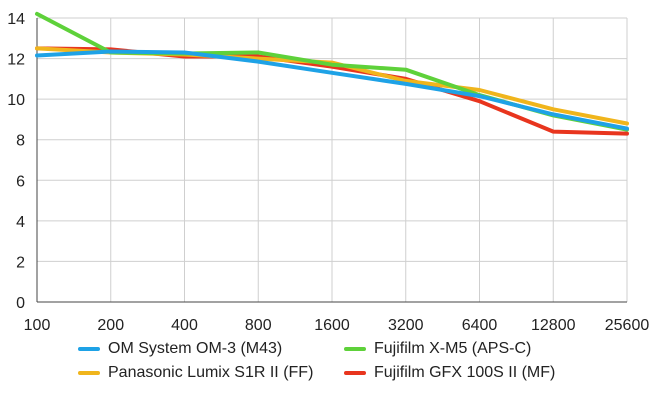 Image resolution: width=655 pixels, height=402 pixels. What do you see at coordinates (480, 325) in the screenshot?
I see `x-tick-label-6400: 6400` at bounding box center [480, 325].